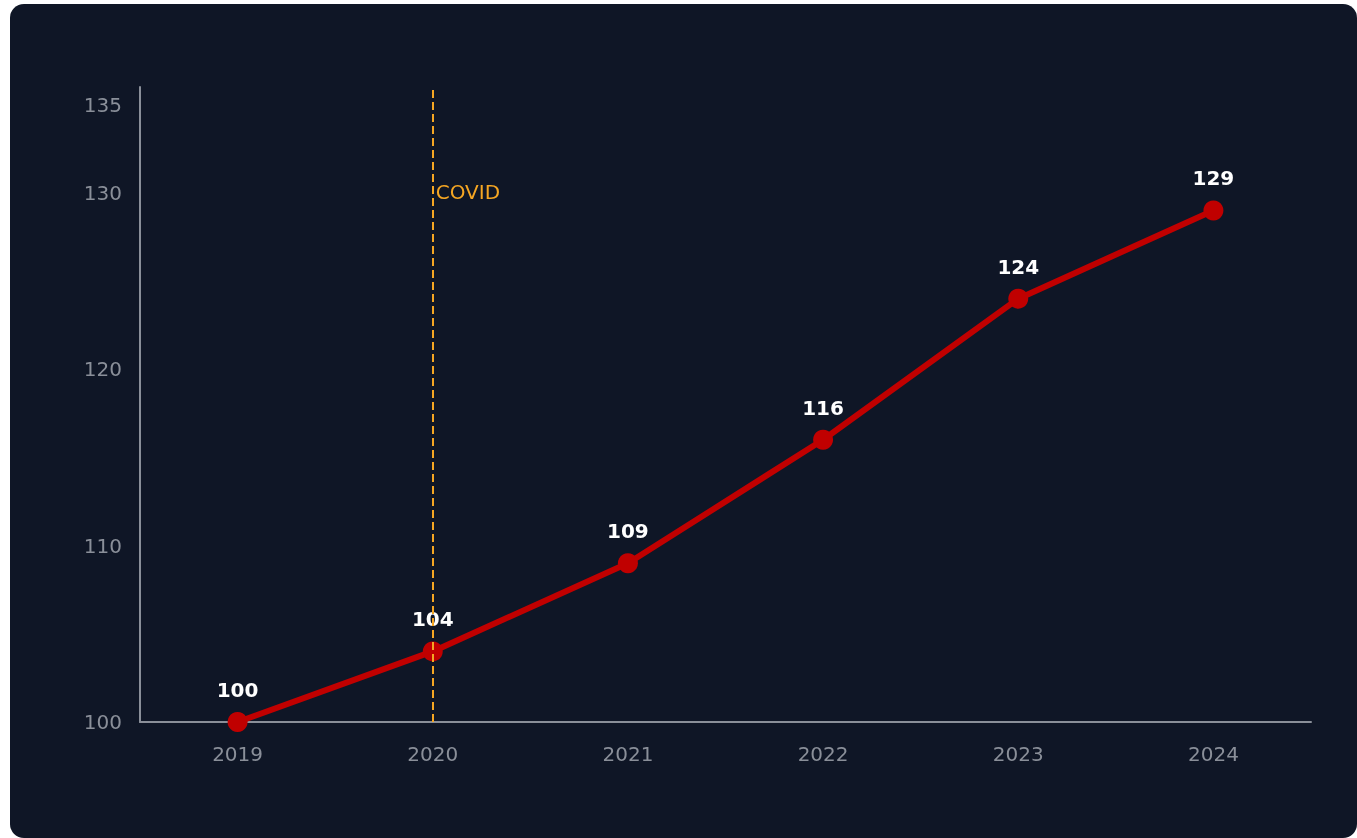 This screenshot has height=838, width=1357. I want to click on y-tick-label: 110, so click(102, 545).